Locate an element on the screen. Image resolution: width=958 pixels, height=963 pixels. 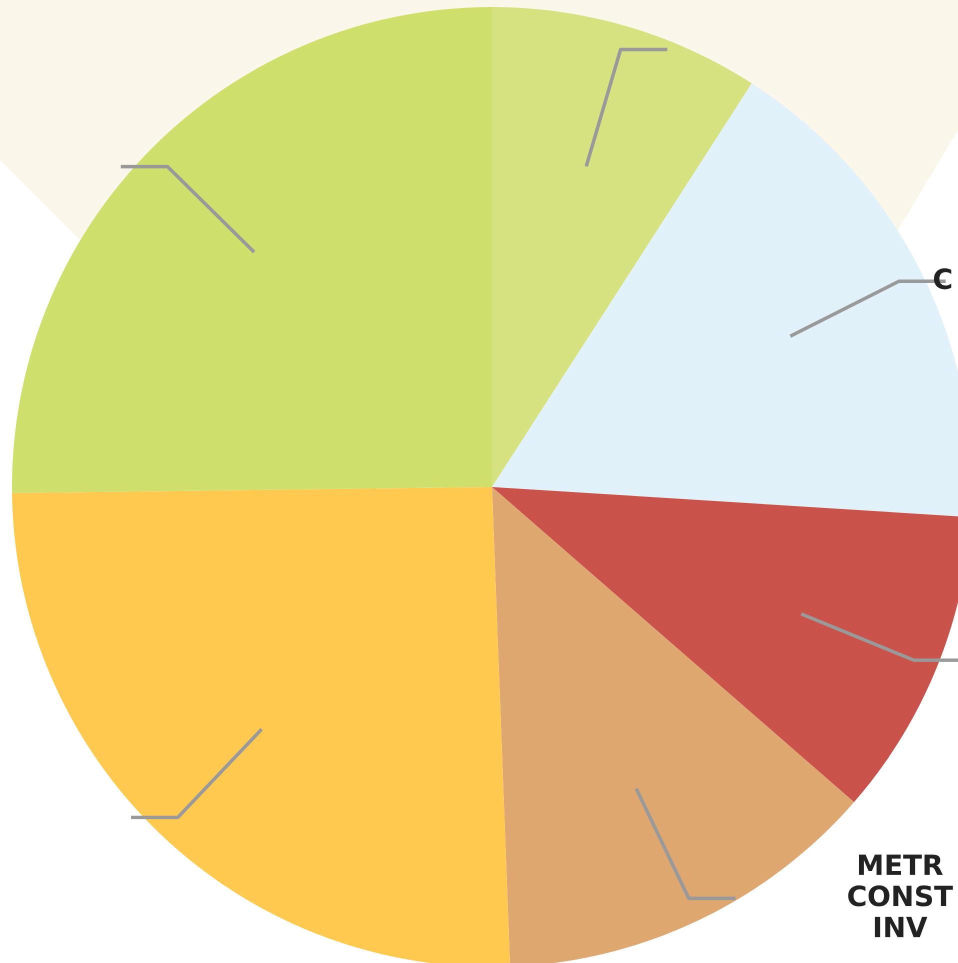
slice-label: METR CONST INV is located at coordinates (900, 896).